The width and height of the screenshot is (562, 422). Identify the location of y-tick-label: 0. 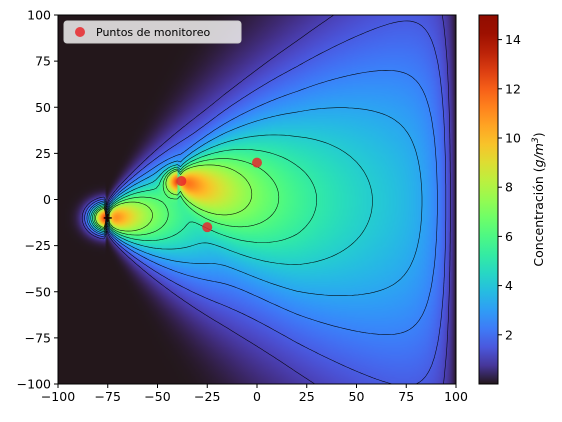
(47, 199).